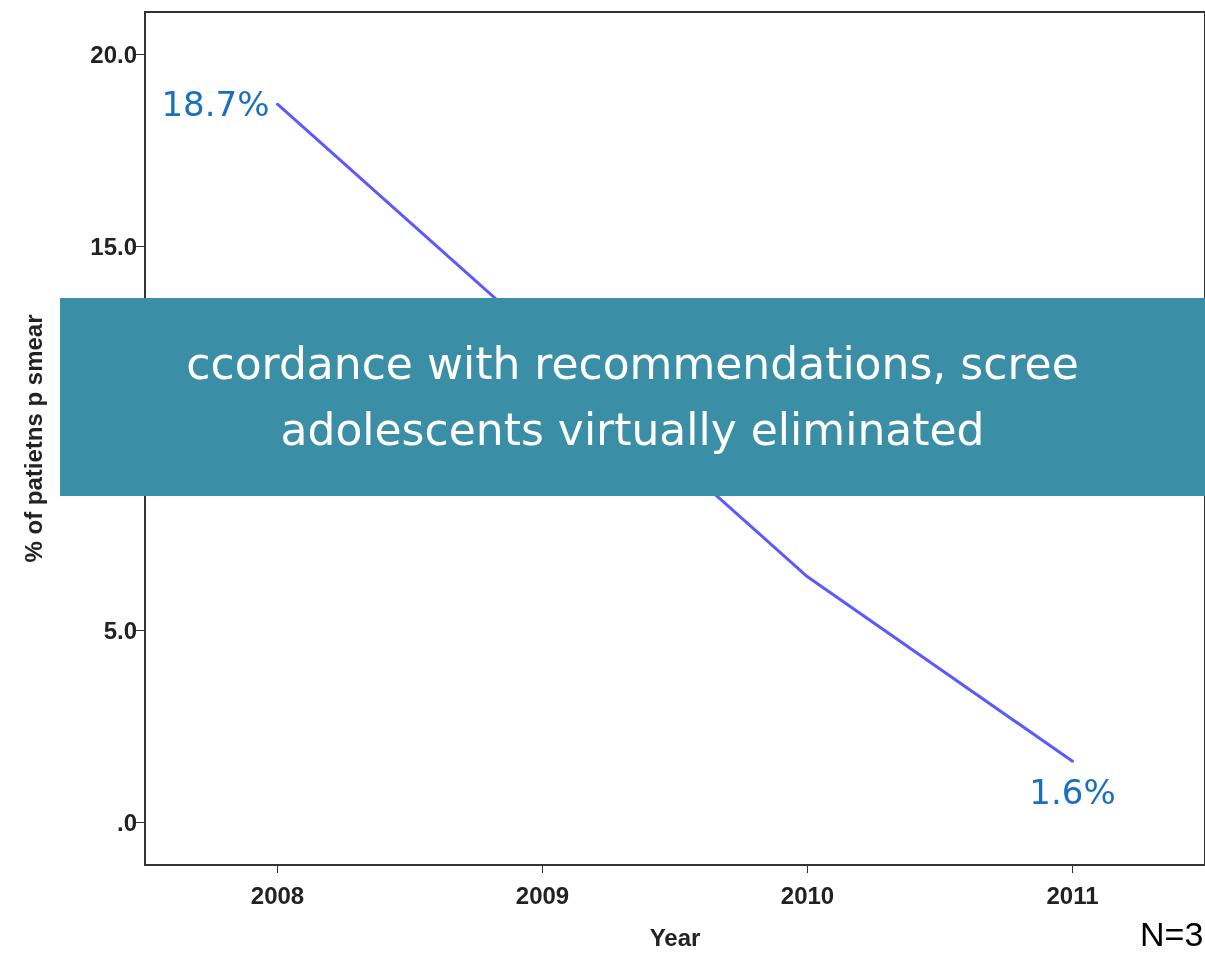 The width and height of the screenshot is (1205, 970). What do you see at coordinates (542, 895) in the screenshot?
I see `x-tick-label: 2009` at bounding box center [542, 895].